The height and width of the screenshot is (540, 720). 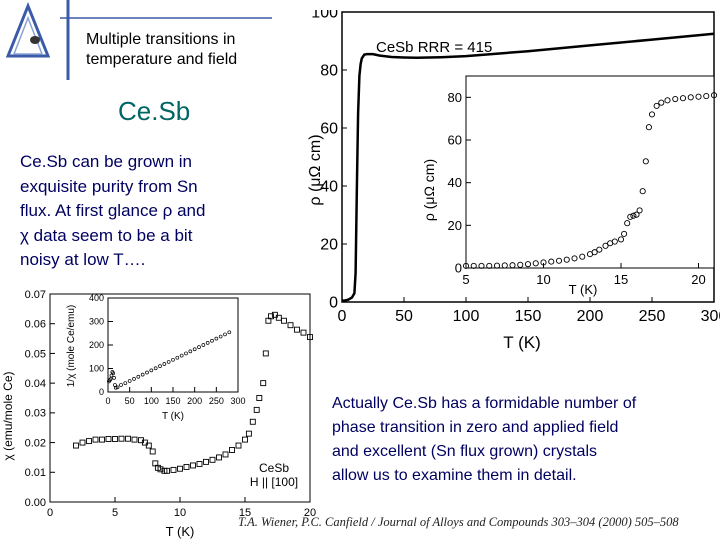 I want to click on chi-inset-x-tick-label: 150, so click(x=172, y=401).